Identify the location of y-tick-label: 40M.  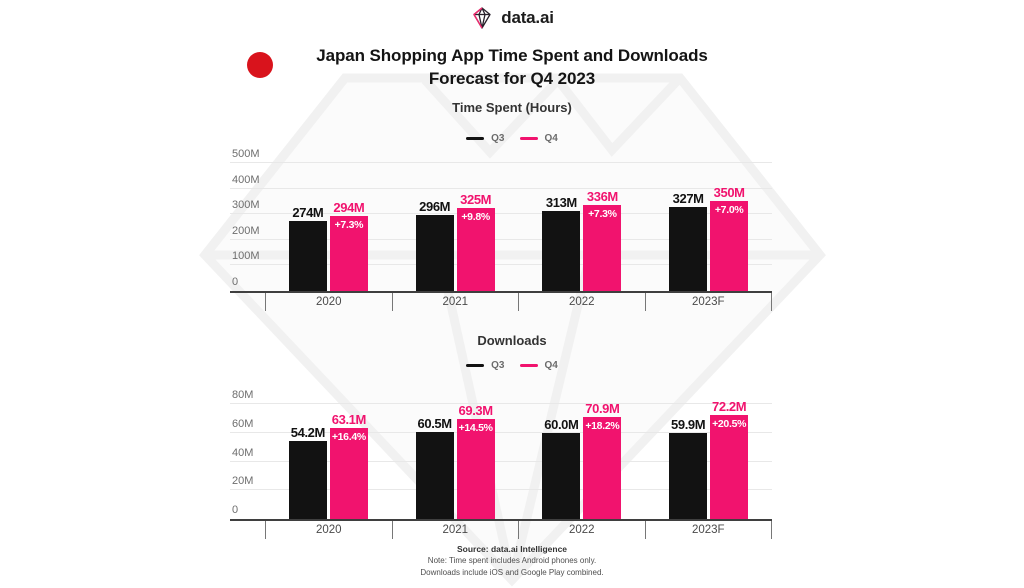
(243, 452).